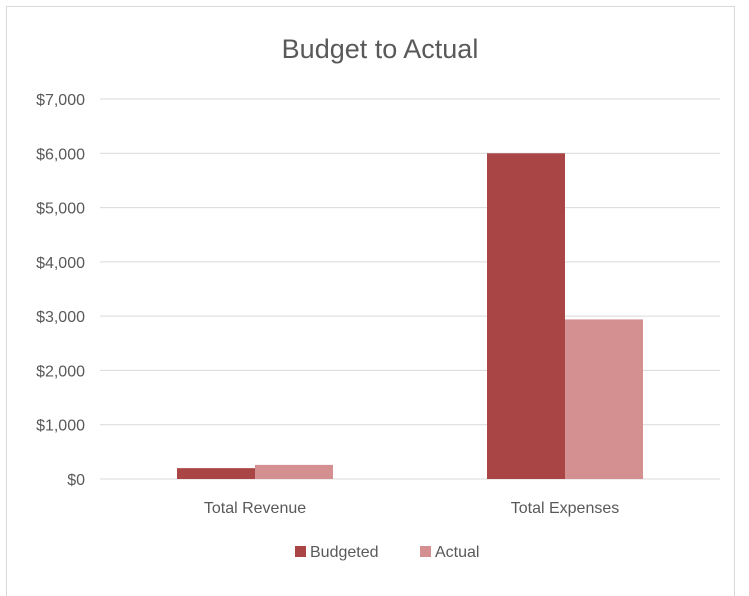  I want to click on y-tick-label: $0, so click(76, 480).